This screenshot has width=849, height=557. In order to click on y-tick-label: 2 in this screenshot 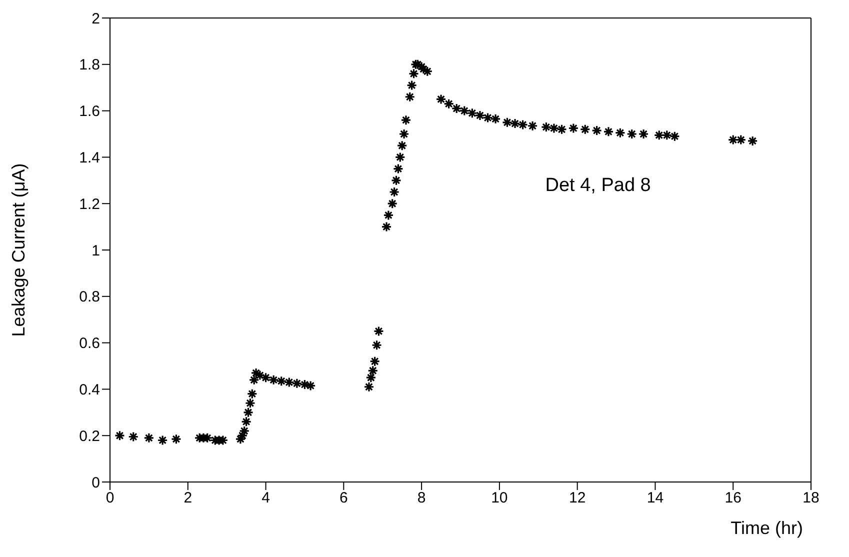, I will do `click(96, 19)`.